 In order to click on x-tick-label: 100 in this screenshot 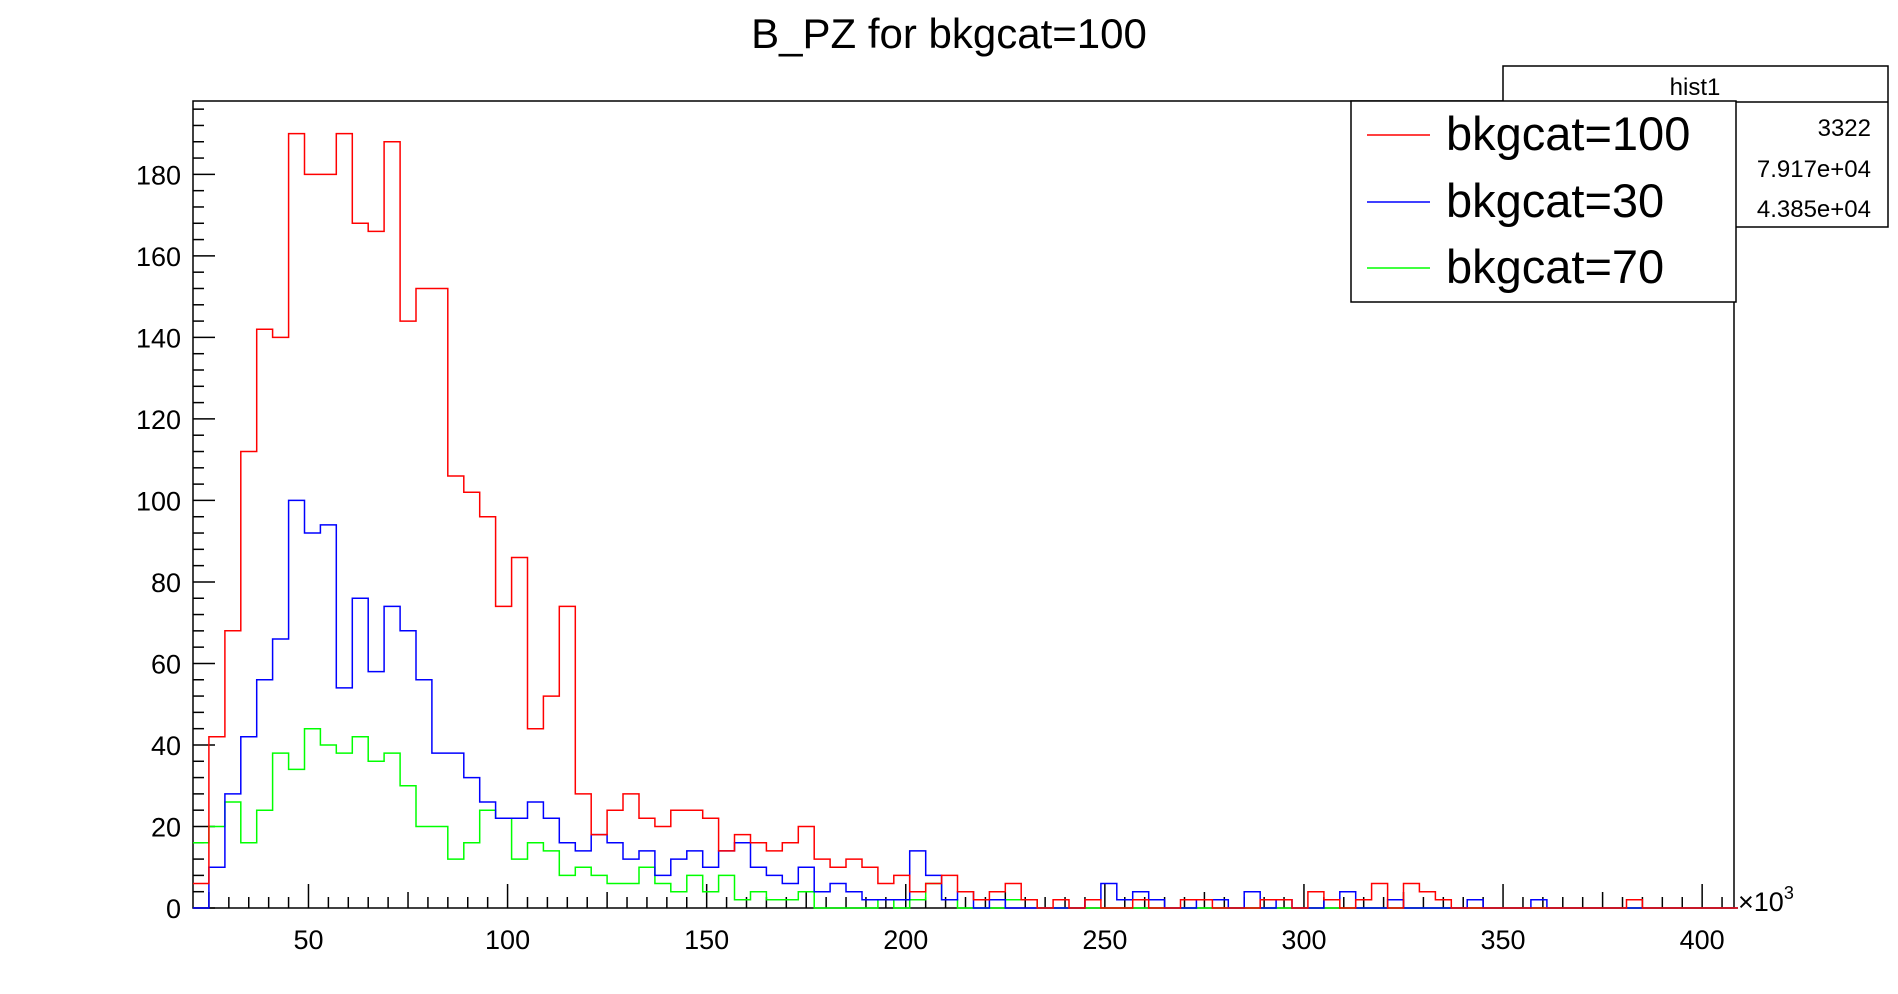, I will do `click(507, 940)`.